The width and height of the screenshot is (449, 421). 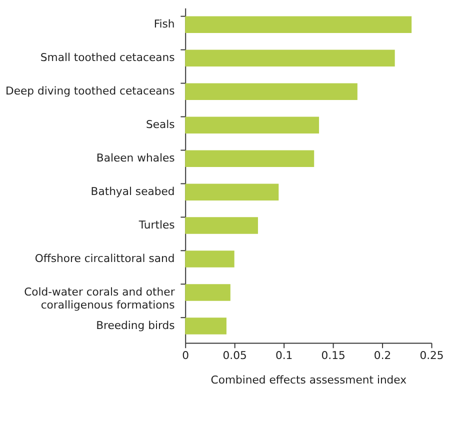 What do you see at coordinates (100, 298) in the screenshot?
I see `y-tick-label: Cold-water corals and other coralligenous formations` at bounding box center [100, 298].